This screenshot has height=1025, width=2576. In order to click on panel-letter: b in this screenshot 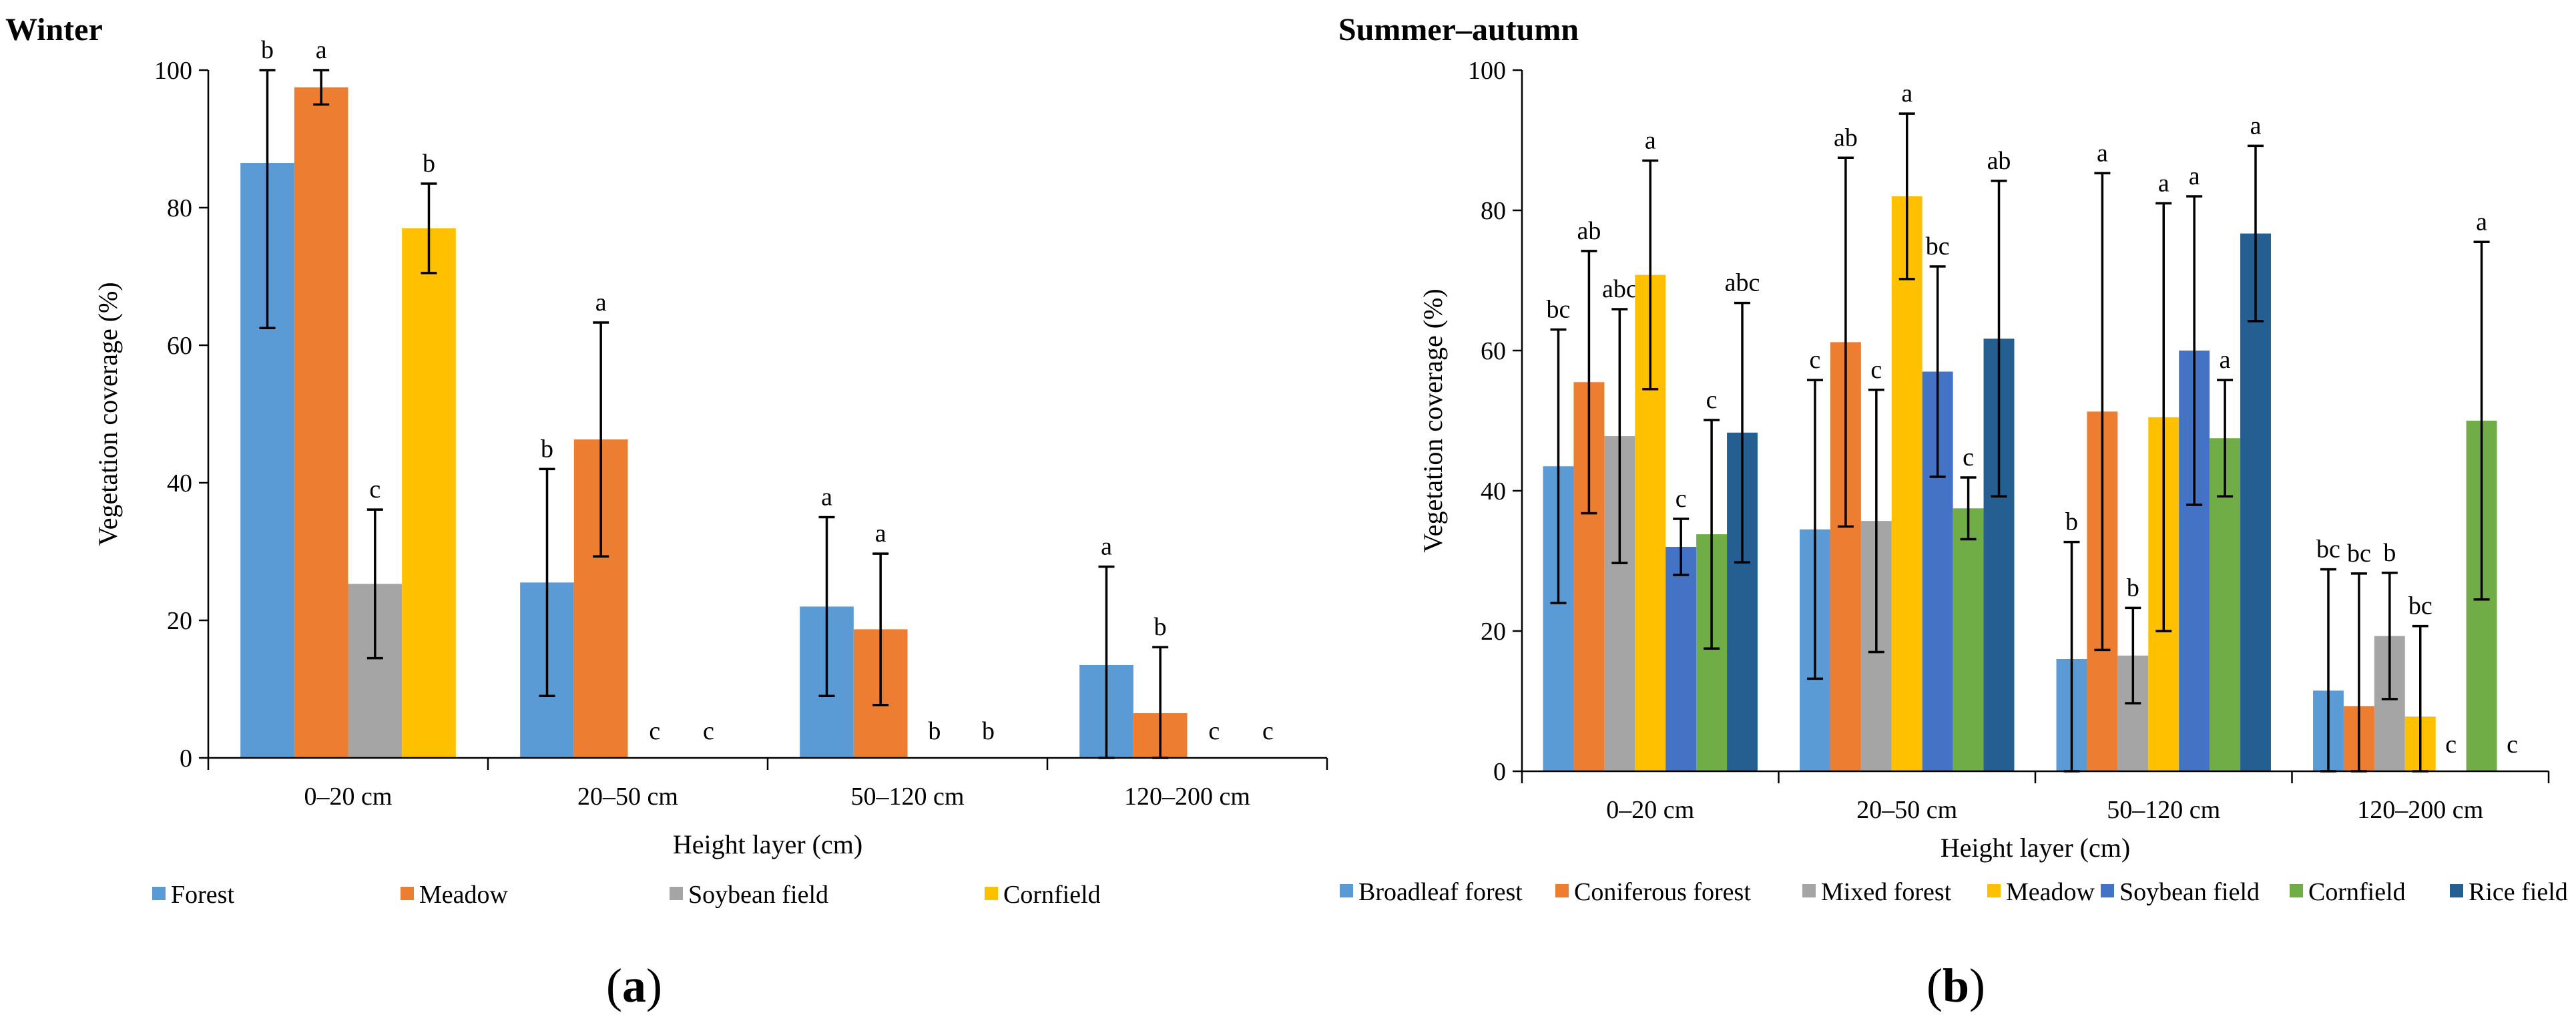, I will do `click(1956, 985)`.